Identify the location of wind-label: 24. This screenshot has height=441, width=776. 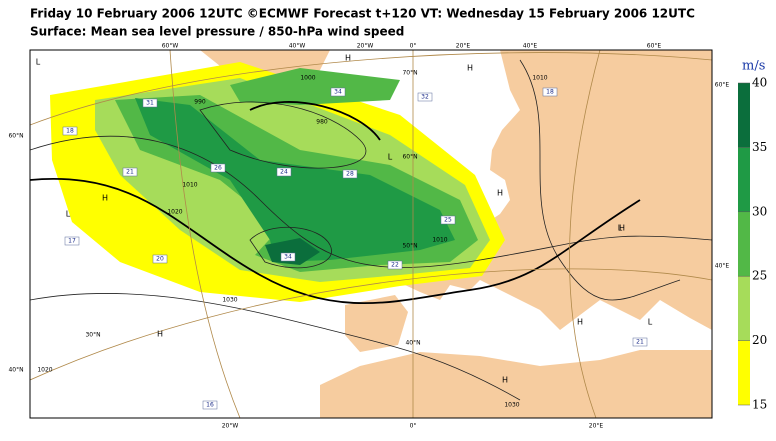
(284, 172).